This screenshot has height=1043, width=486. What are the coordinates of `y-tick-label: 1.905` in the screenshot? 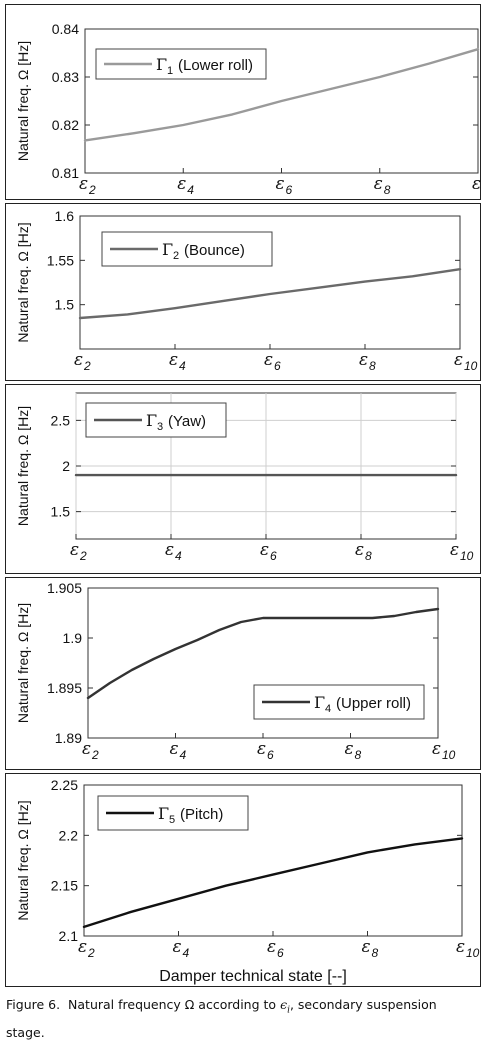 It's located at (64, 588).